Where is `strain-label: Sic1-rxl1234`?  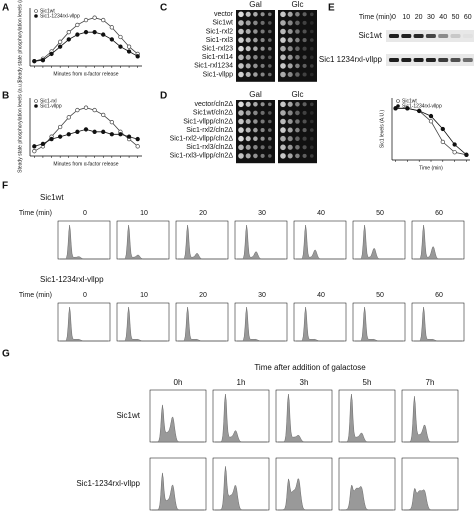 strain-label: Sic1-rxl1234 is located at coordinates (213, 66).